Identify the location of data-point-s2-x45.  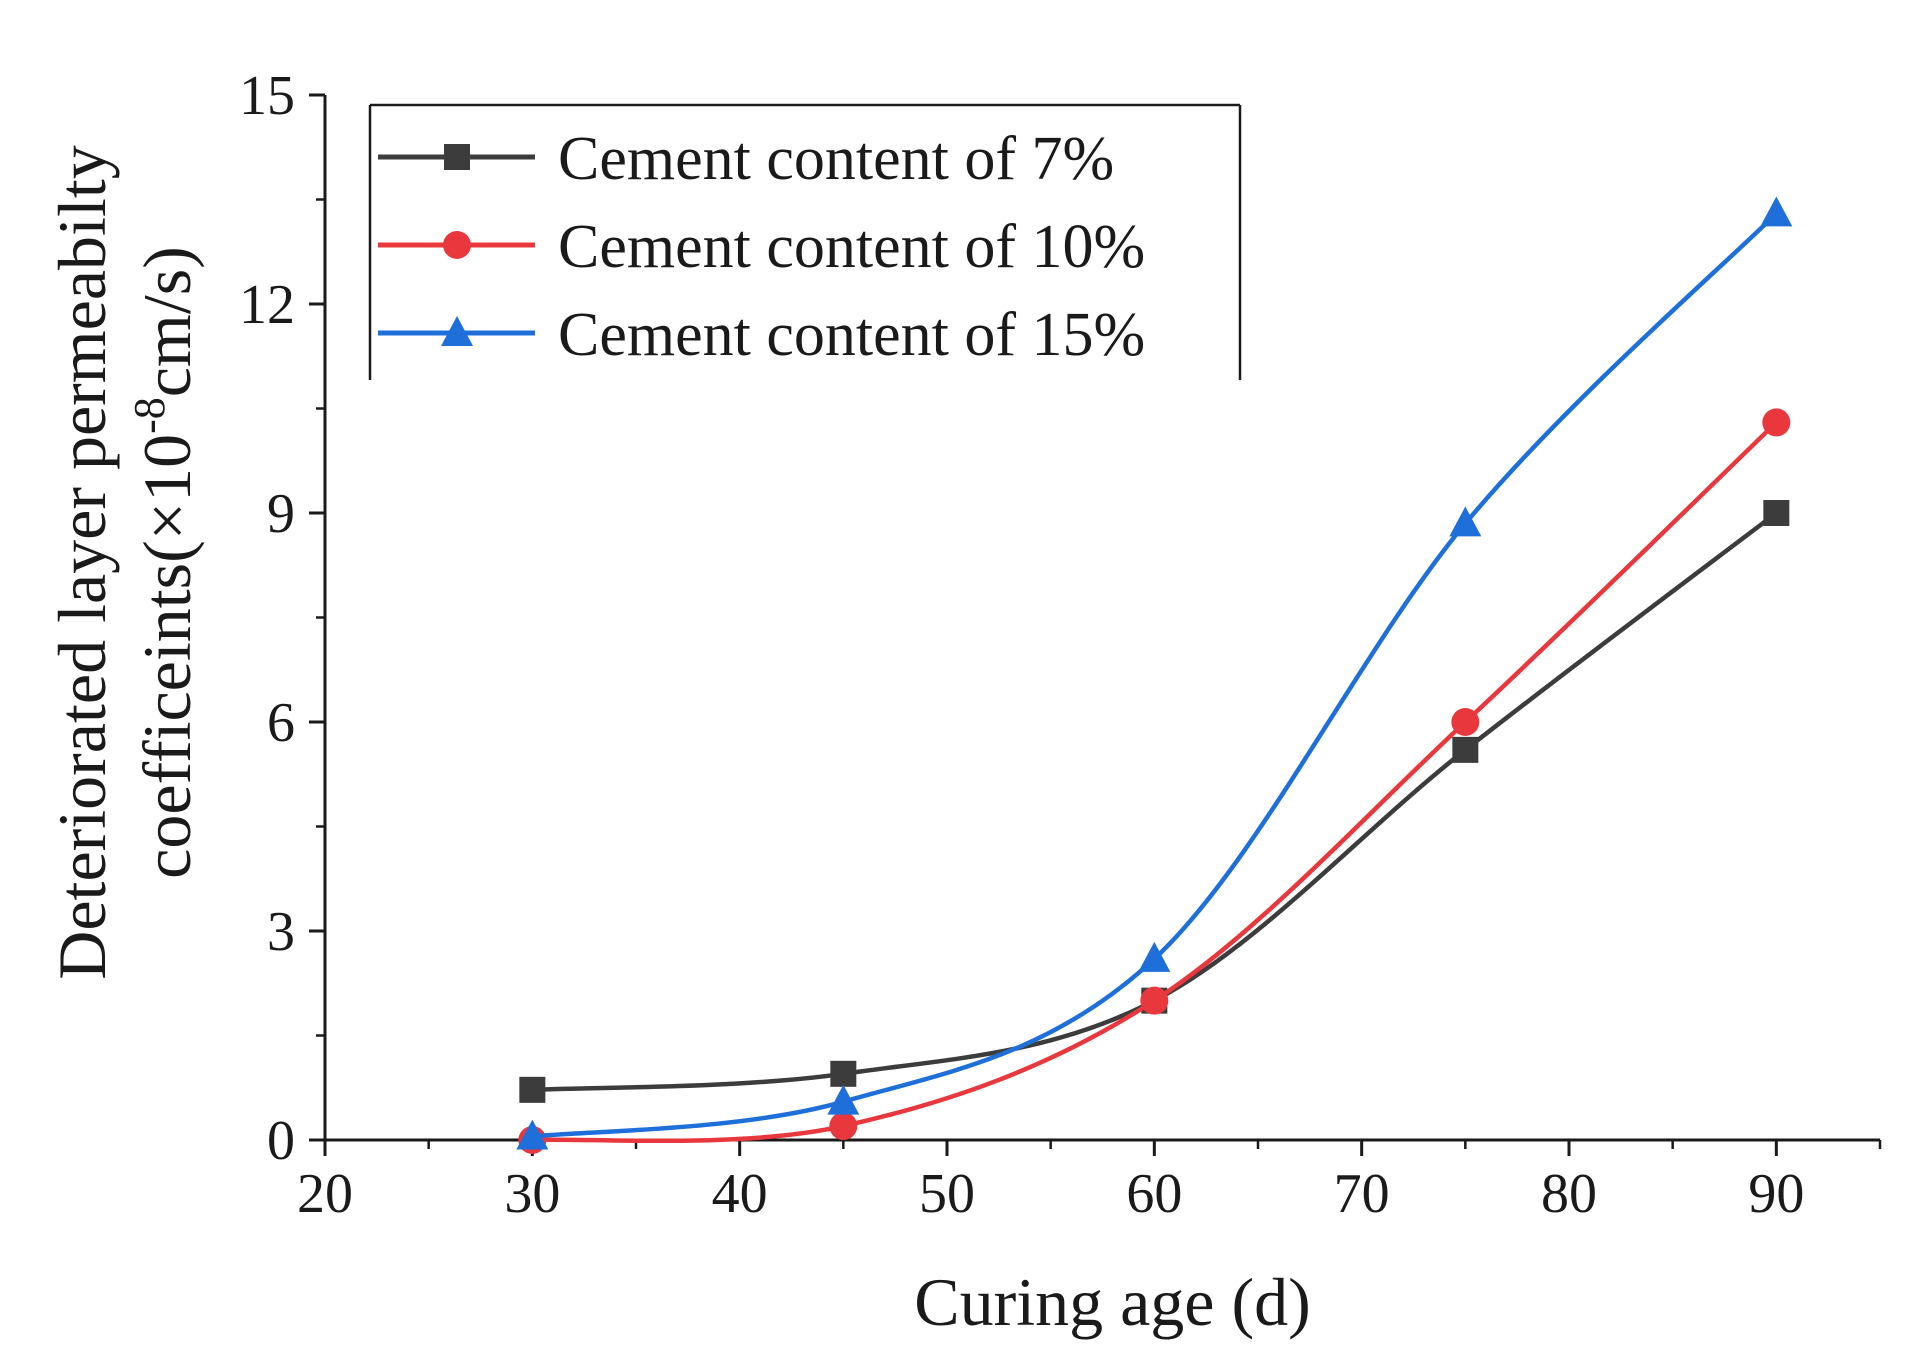
(843, 1126).